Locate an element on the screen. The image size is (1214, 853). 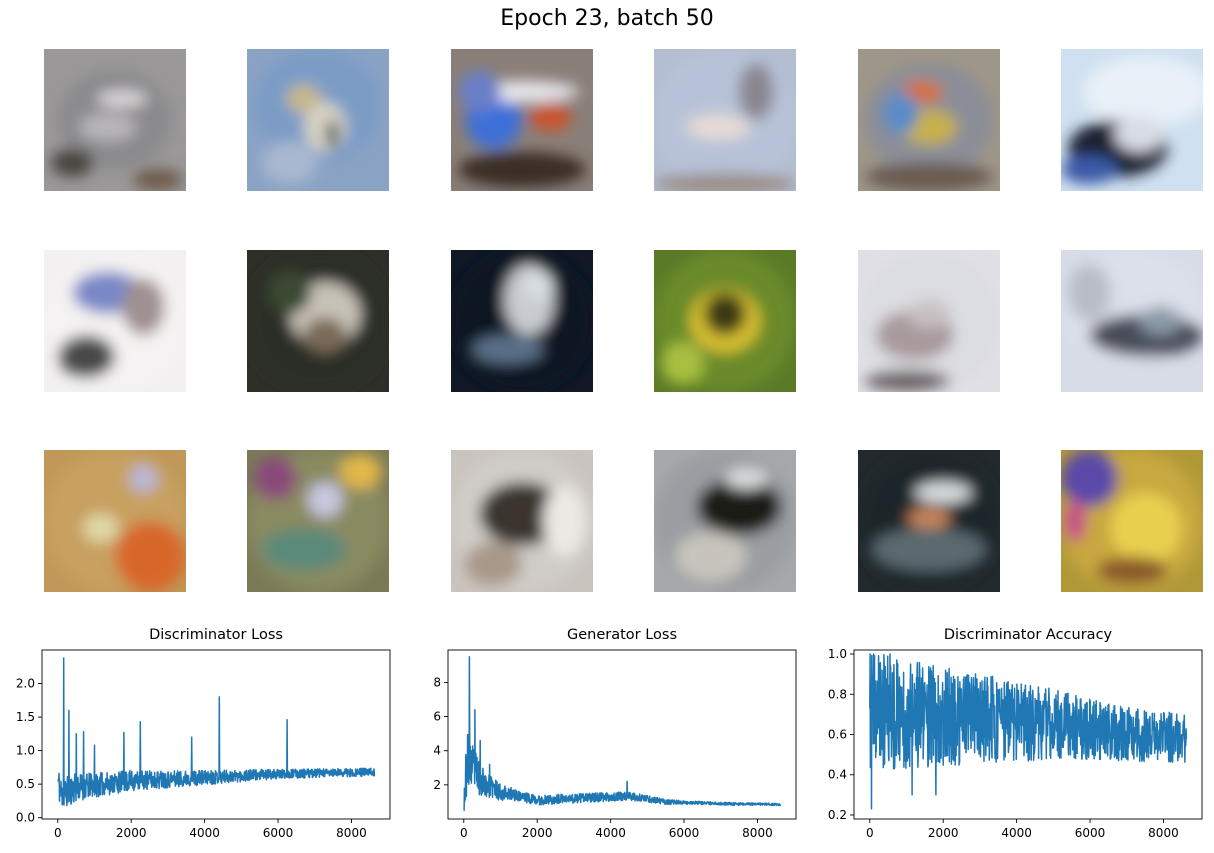
gen-loss-chart: 0 2000 4000 6000 8000 2 4 6 8 is located at coordinates (615, 744).